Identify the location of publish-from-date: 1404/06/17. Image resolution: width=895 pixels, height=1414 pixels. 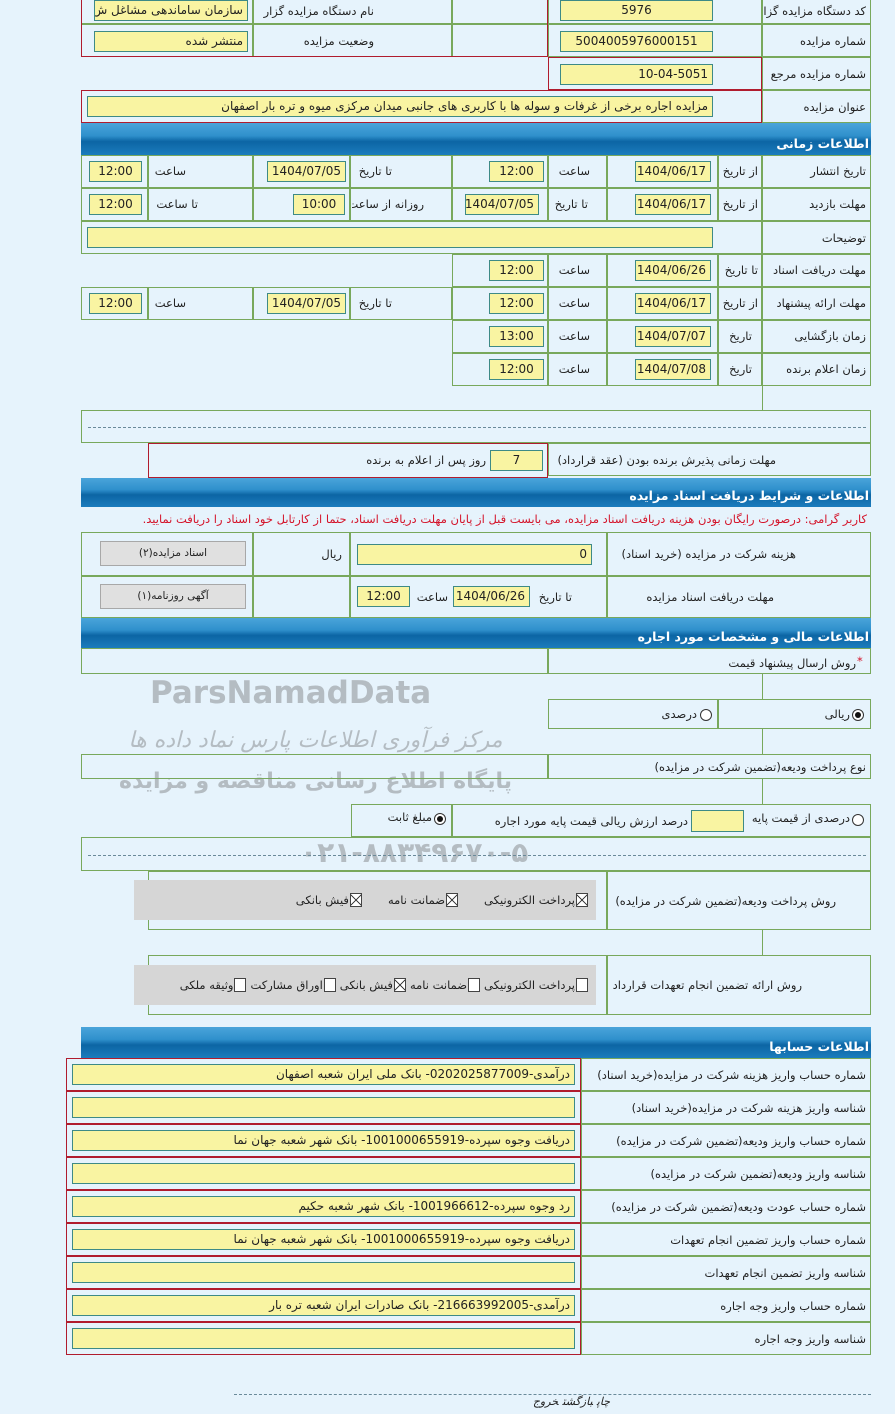
(673, 171).